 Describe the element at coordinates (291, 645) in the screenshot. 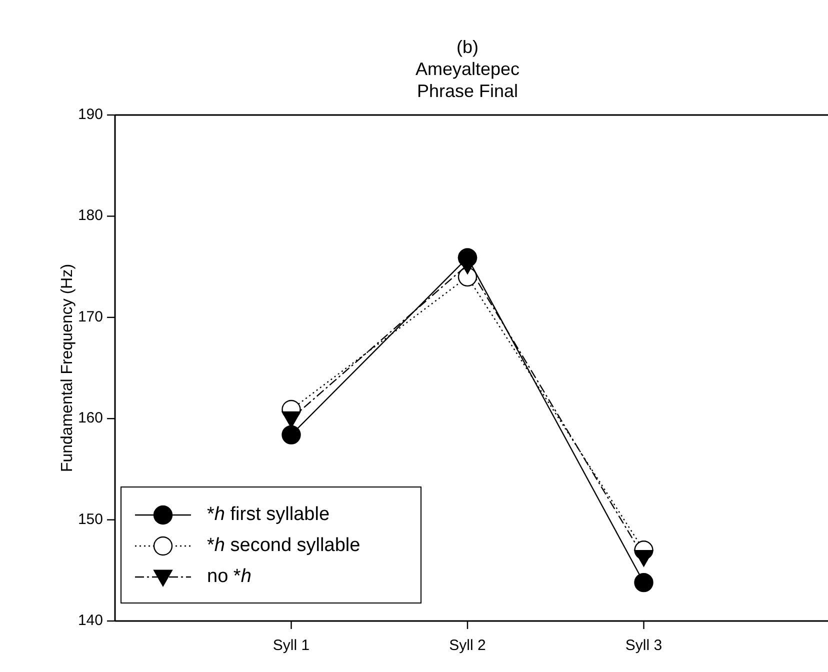

I see `x-tick-label: Syll 1` at that location.